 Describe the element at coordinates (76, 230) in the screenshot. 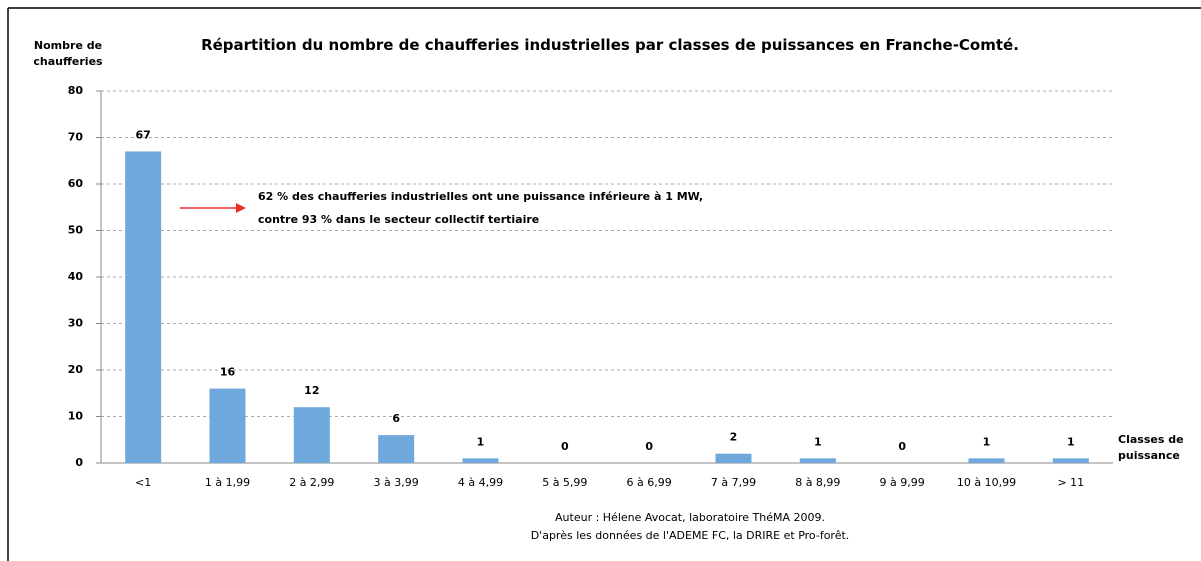

I see `y-tick-label: 50` at that location.